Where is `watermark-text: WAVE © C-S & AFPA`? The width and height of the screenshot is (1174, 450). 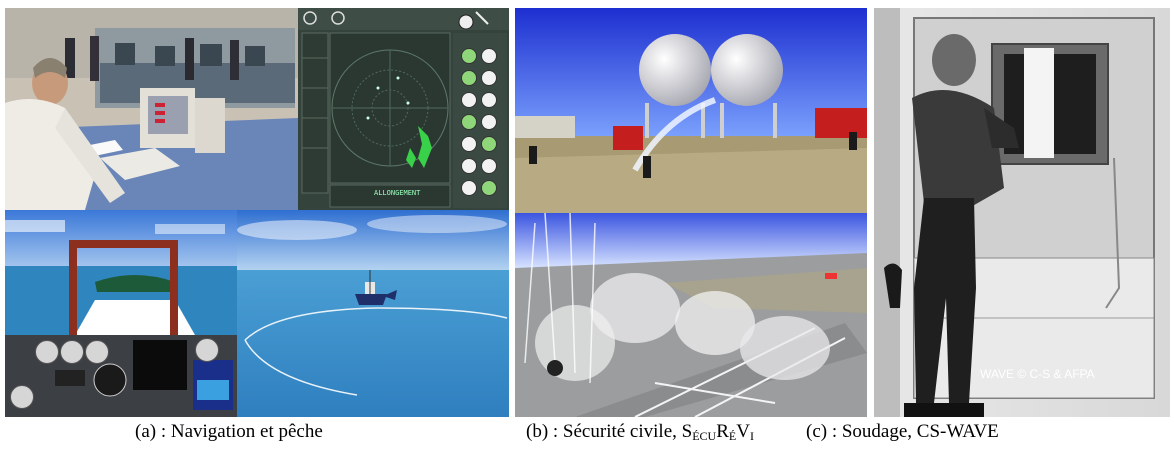 watermark-text: WAVE © C-S & AFPA is located at coordinates (1037, 374).